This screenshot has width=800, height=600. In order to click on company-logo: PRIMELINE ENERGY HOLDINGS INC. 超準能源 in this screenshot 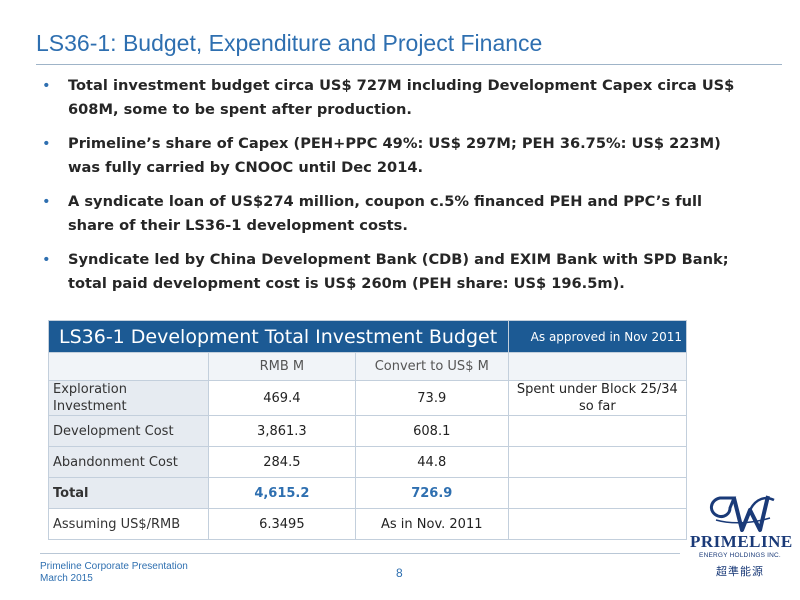, I will do `click(741, 536)`.